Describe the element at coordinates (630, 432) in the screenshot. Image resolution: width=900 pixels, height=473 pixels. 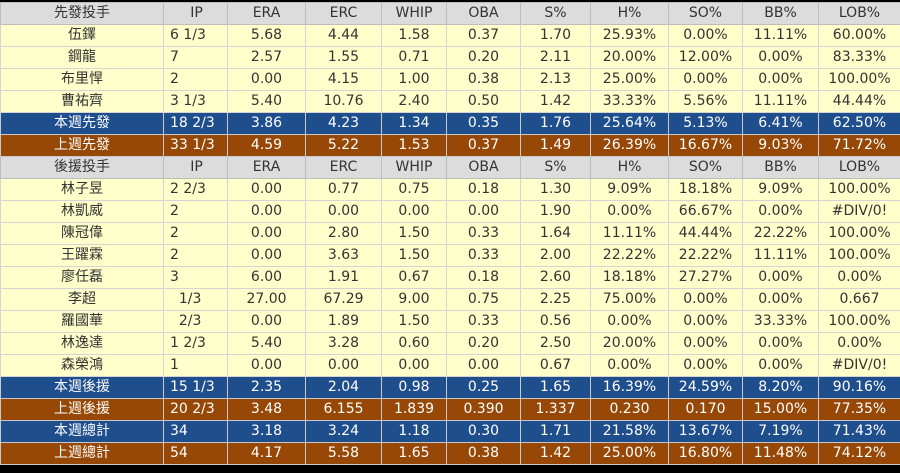
I see `stat-h-pct: 21.58%` at that location.